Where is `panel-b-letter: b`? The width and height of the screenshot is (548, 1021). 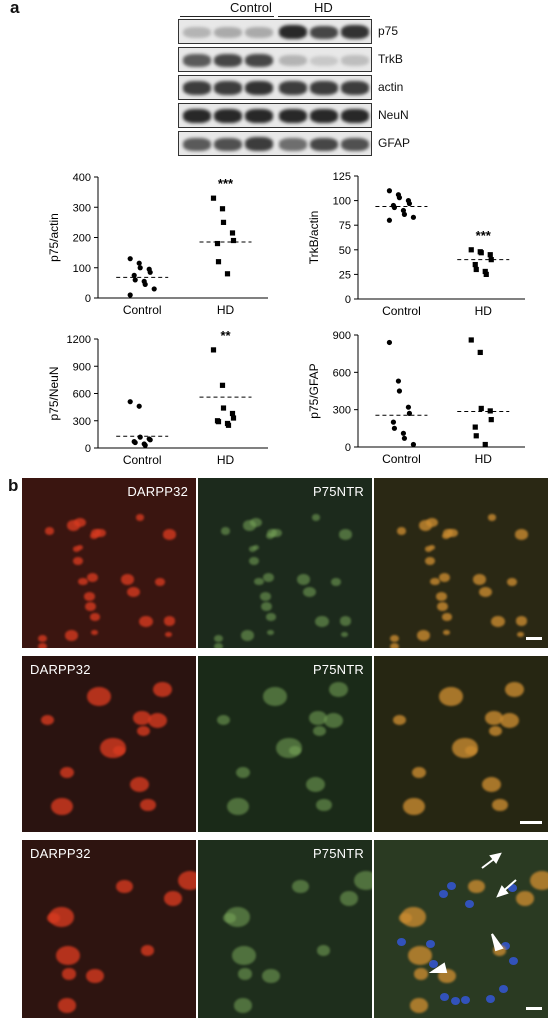 panel-b-letter: b is located at coordinates (13, 485).